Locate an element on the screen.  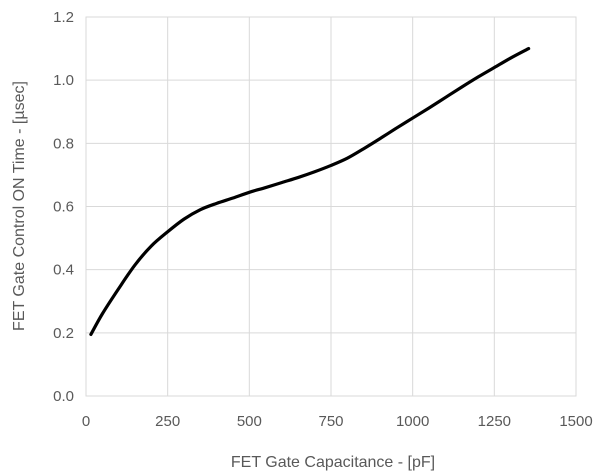
x-tick-label-5: 1250 is located at coordinates (494, 421).